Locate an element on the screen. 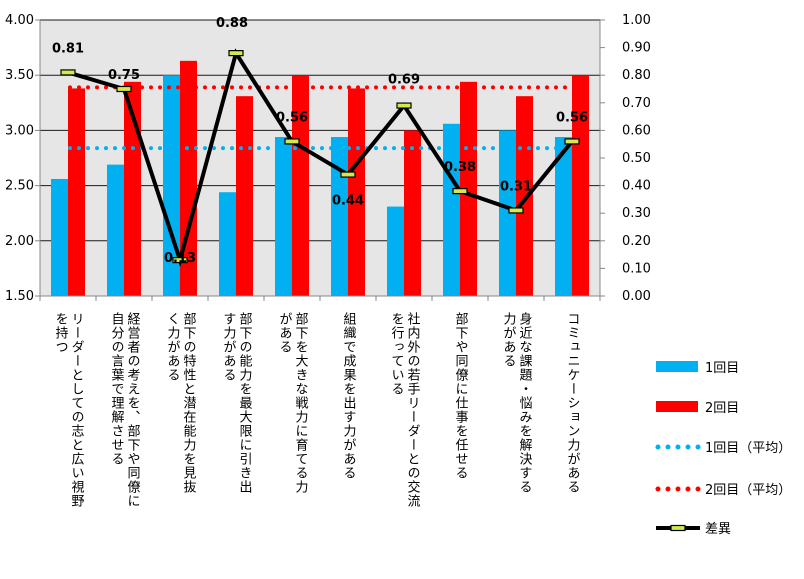 This screenshot has width=804, height=579. category-label: 自分の言葉で理解させる is located at coordinates (117, 389).